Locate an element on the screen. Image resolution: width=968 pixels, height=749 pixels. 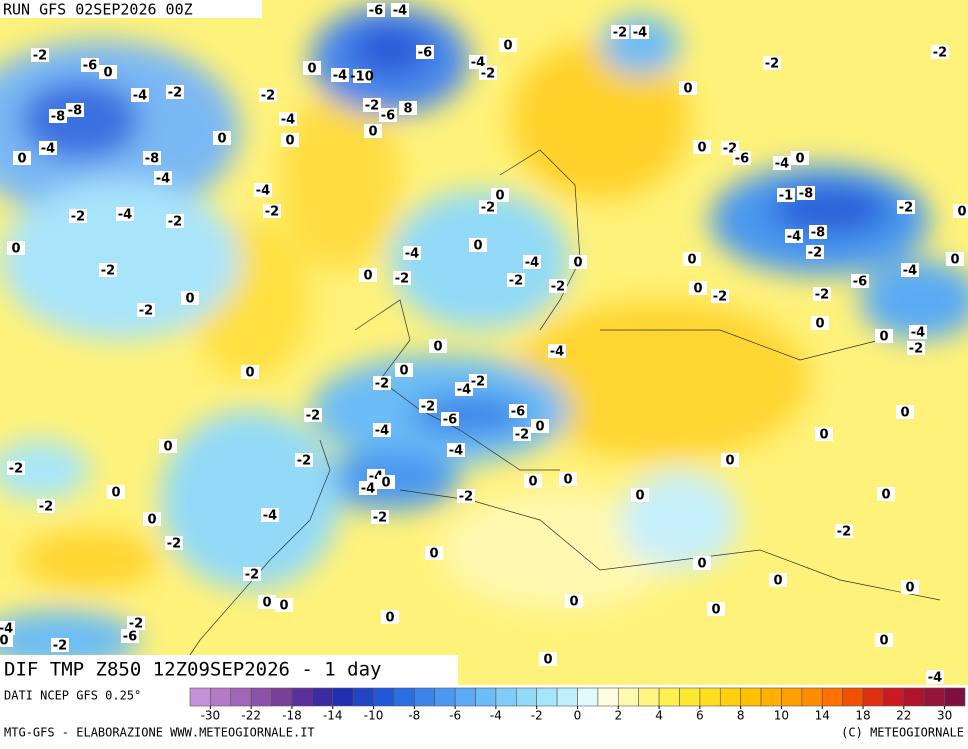
colorbar-label: 22 is located at coordinates (903, 716).